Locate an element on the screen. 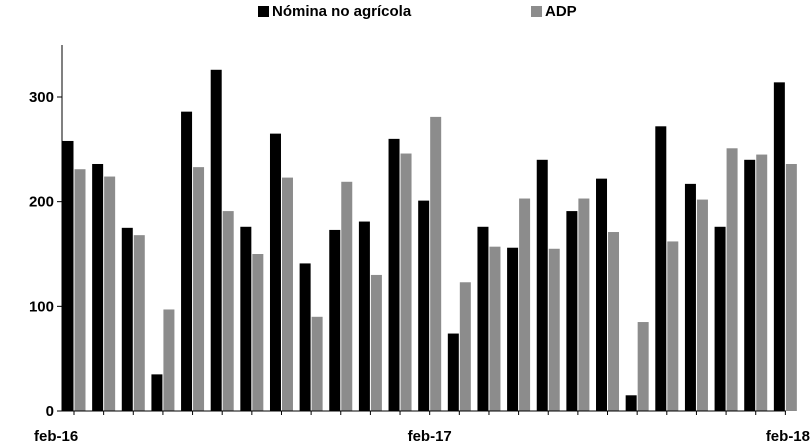  y-tick-label-300: 300 is located at coordinates (41, 97).